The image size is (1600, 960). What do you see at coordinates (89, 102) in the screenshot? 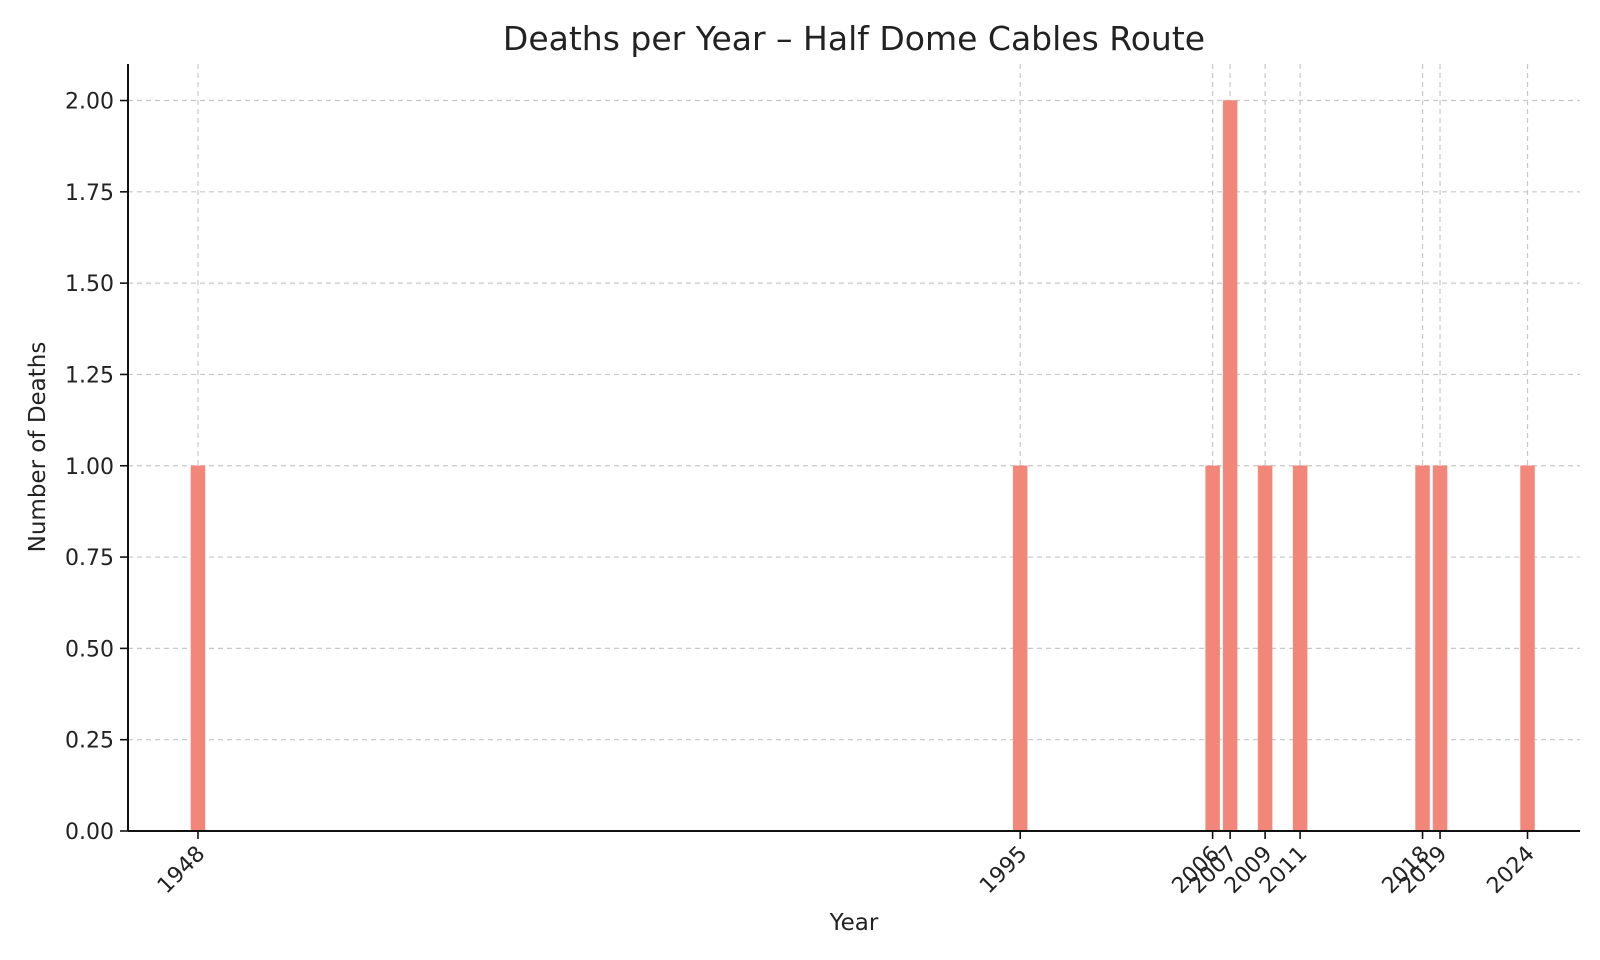
I see `y-tick-label: 2.00` at bounding box center [89, 102].